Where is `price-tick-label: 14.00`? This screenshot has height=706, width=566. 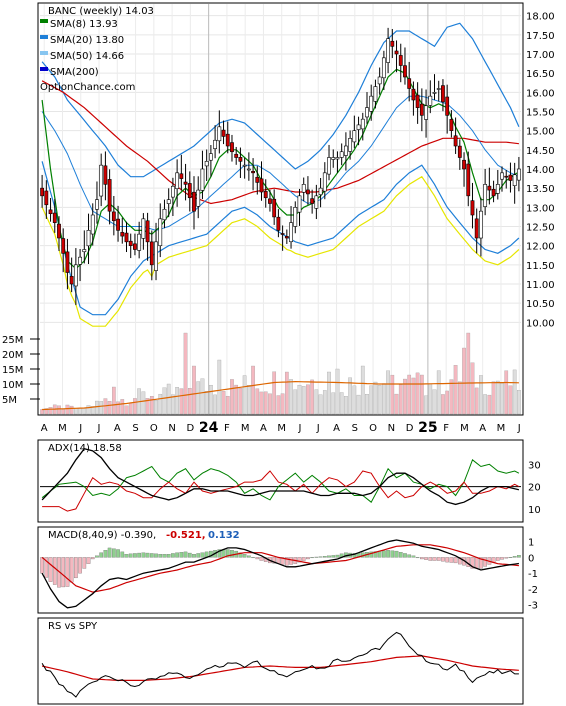 price-tick-label: 14.00 is located at coordinates (540, 170).